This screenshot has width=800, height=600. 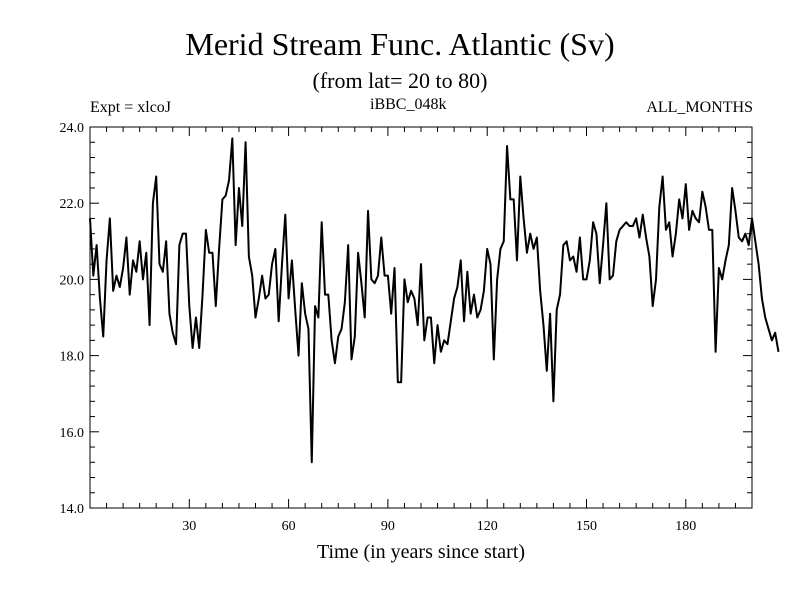 What do you see at coordinates (72, 128) in the screenshot?
I see `y-tick-label: 24.0` at bounding box center [72, 128].